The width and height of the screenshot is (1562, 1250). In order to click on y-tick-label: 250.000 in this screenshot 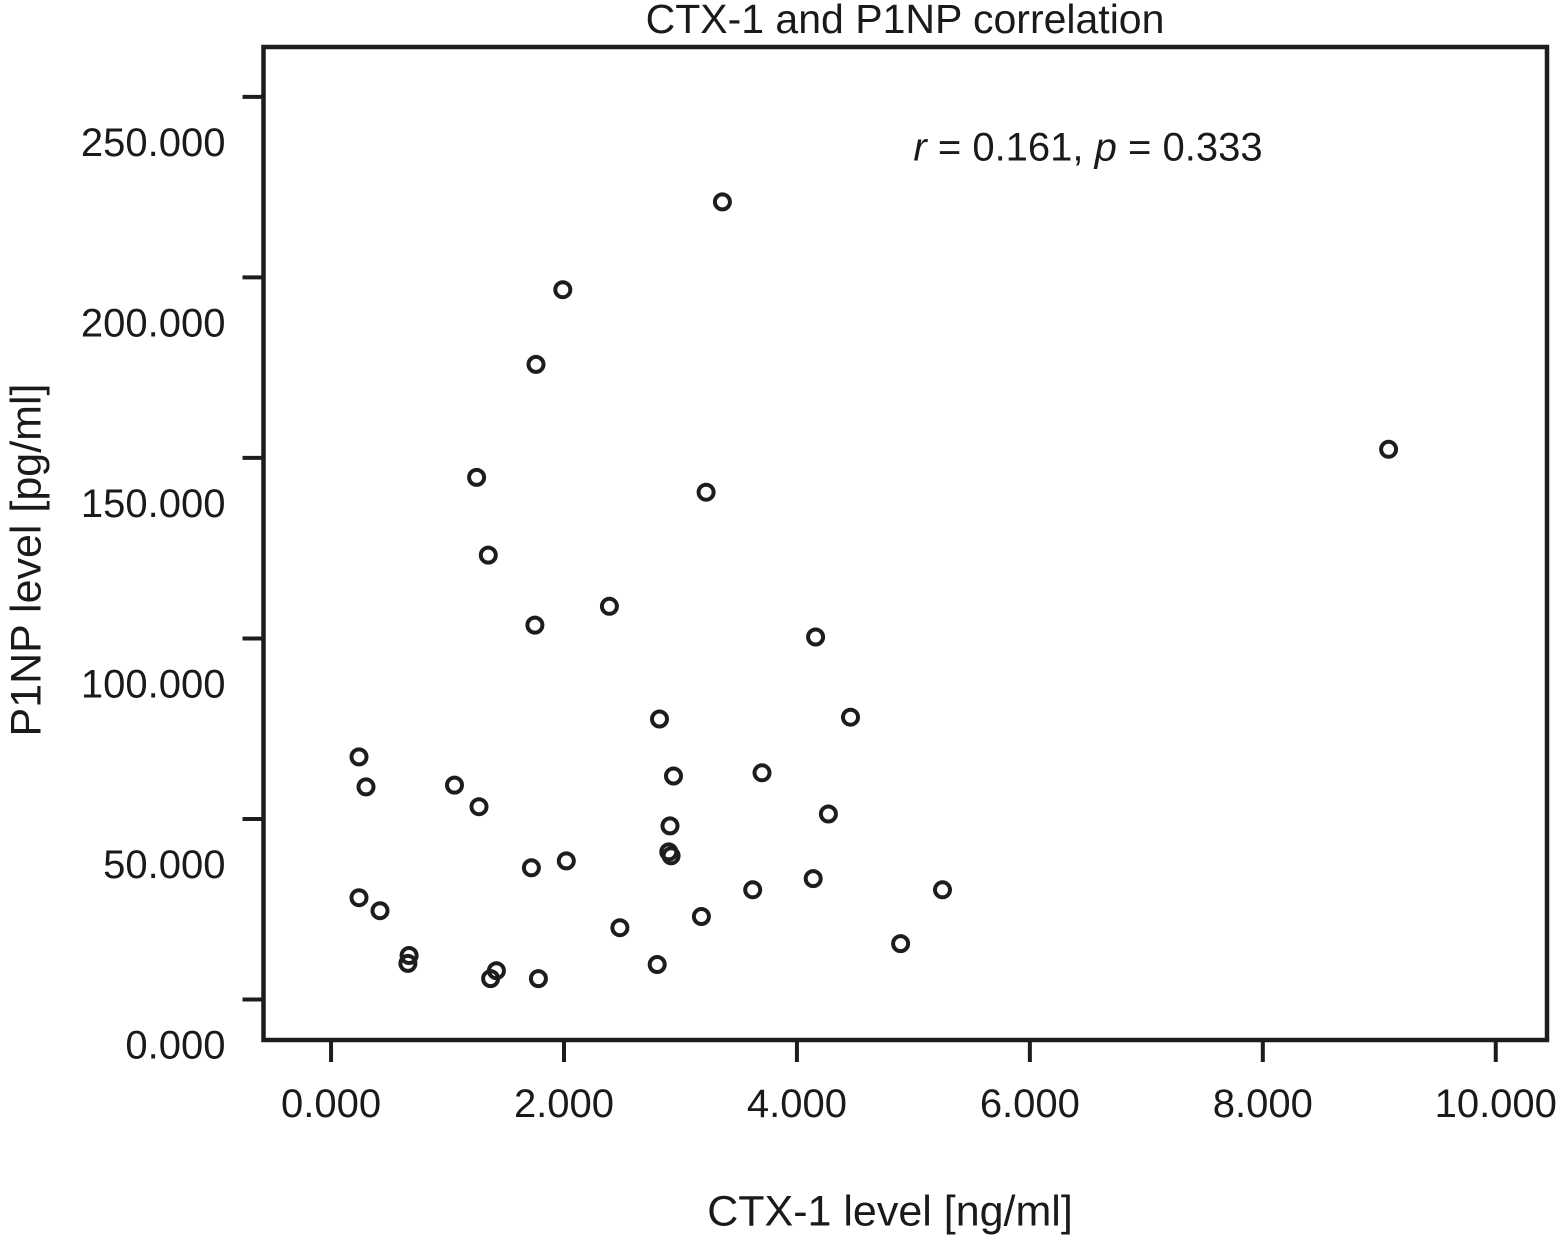, I will do `click(153, 143)`.